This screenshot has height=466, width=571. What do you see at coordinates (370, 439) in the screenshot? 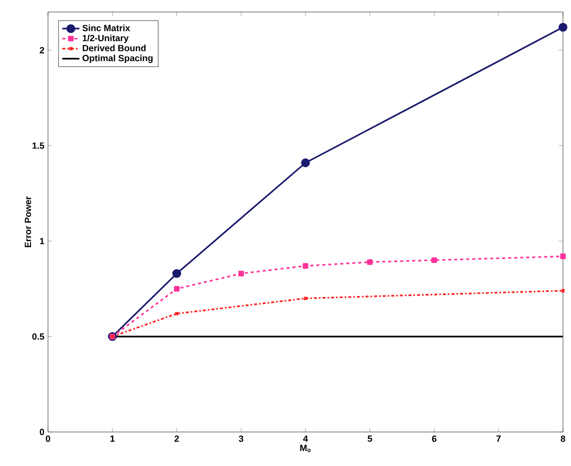
I see `x-tick-label: 5` at bounding box center [370, 439].